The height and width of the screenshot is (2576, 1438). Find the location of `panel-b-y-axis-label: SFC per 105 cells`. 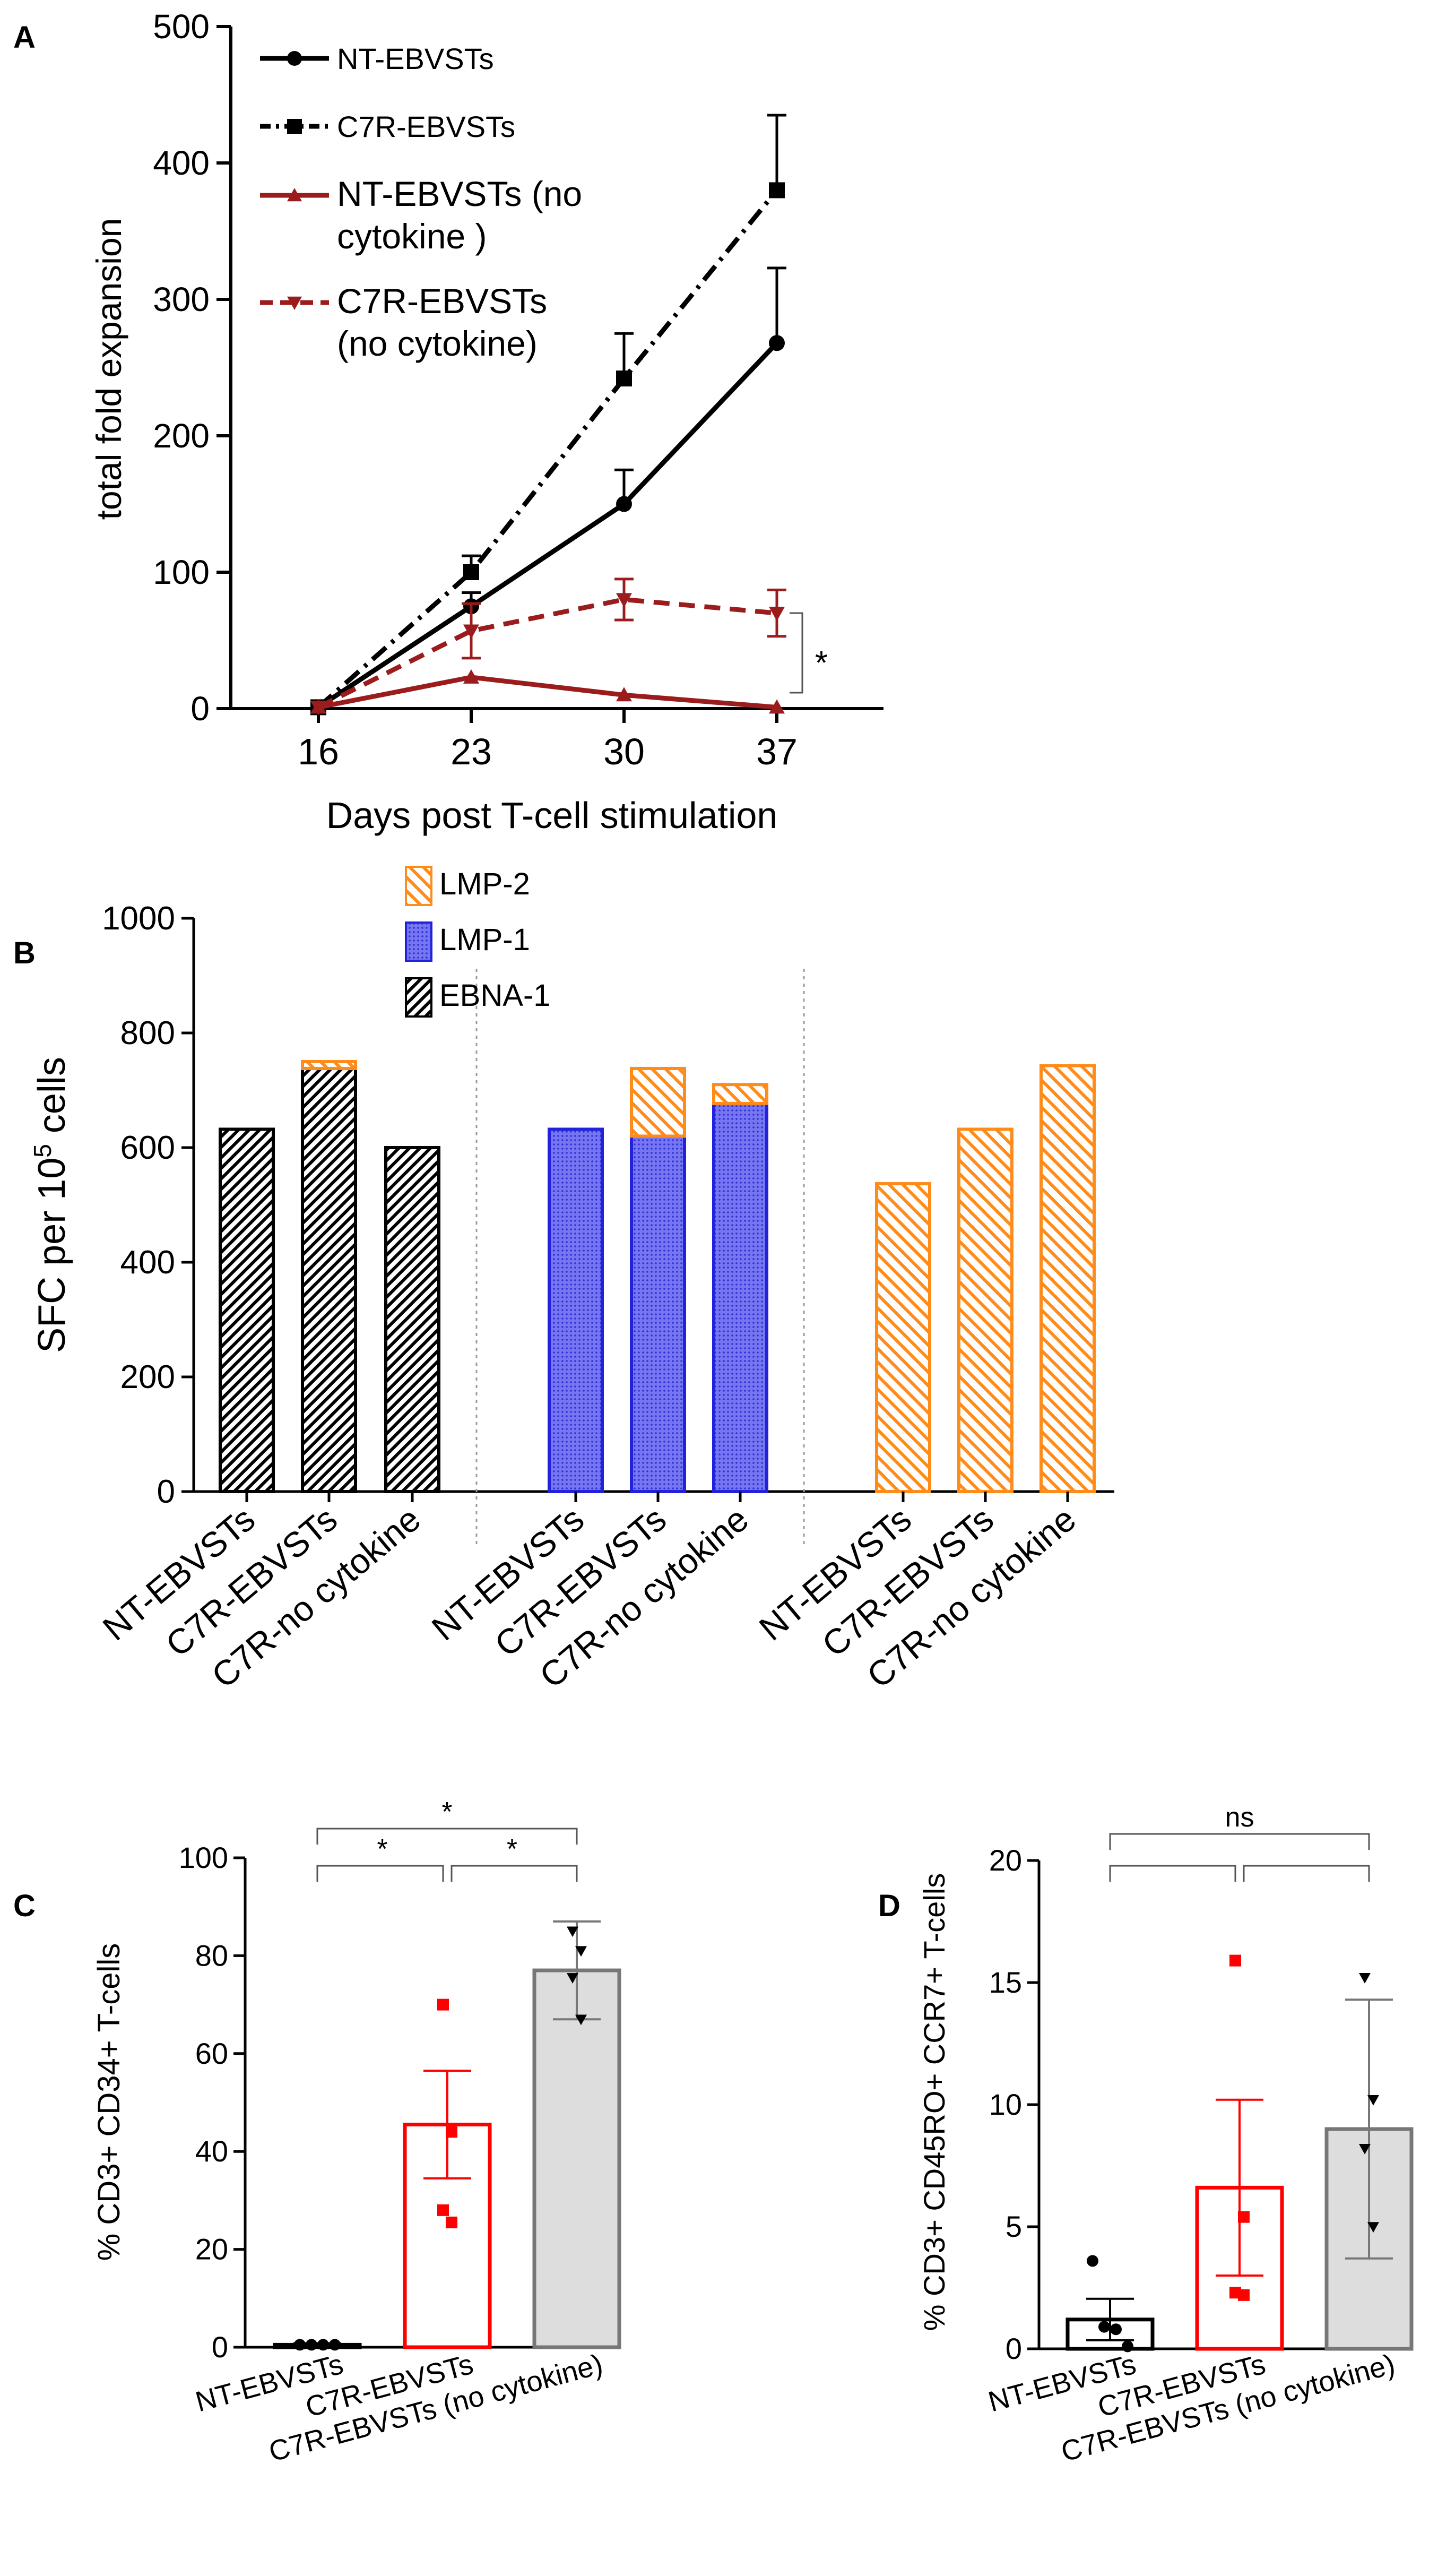

panel-b-y-axis-label: SFC per 105 cells is located at coordinates (51, 1205).